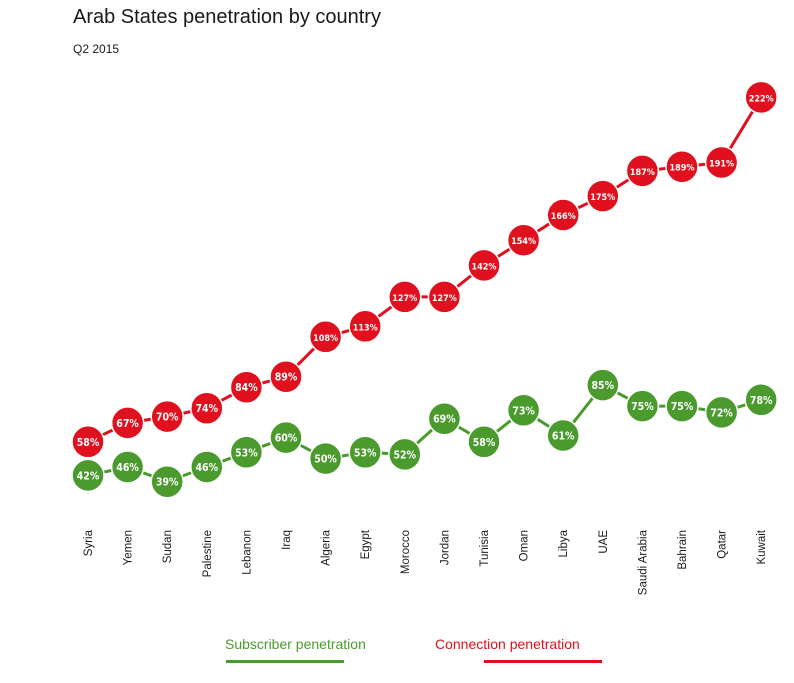 This screenshot has width=794, height=683. I want to click on x-tick-label: Morocco, so click(406, 552).